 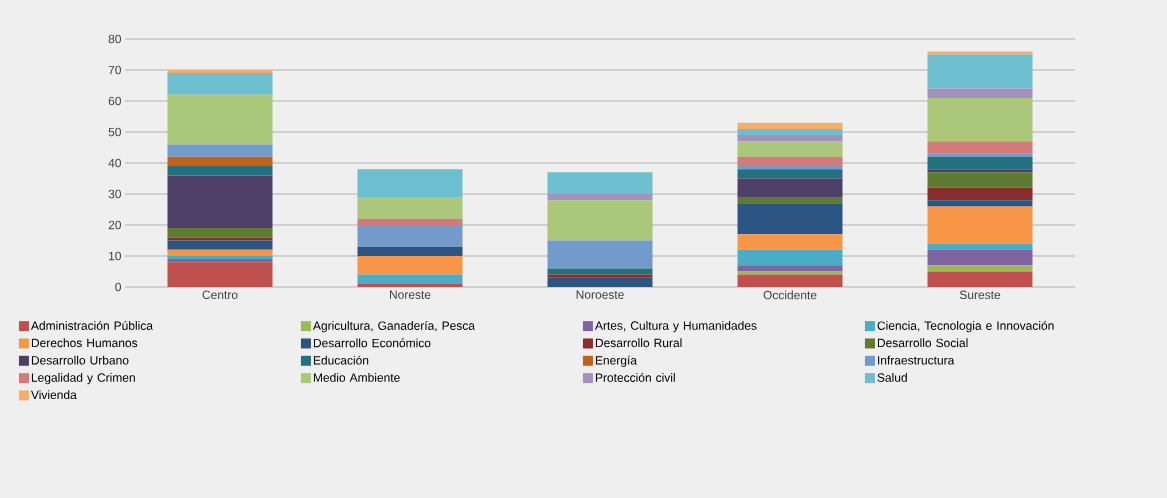 What do you see at coordinates (638, 343) in the screenshot?
I see `legend-label: Desarrollo Rural` at bounding box center [638, 343].